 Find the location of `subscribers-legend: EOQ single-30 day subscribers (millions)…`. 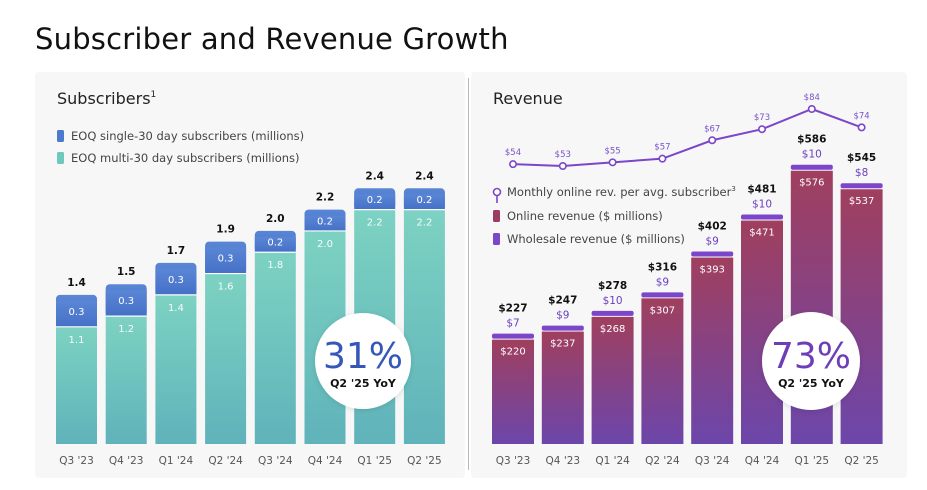

subscribers-legend: EOQ single-30 day subscribers (millions)… is located at coordinates (180, 147).